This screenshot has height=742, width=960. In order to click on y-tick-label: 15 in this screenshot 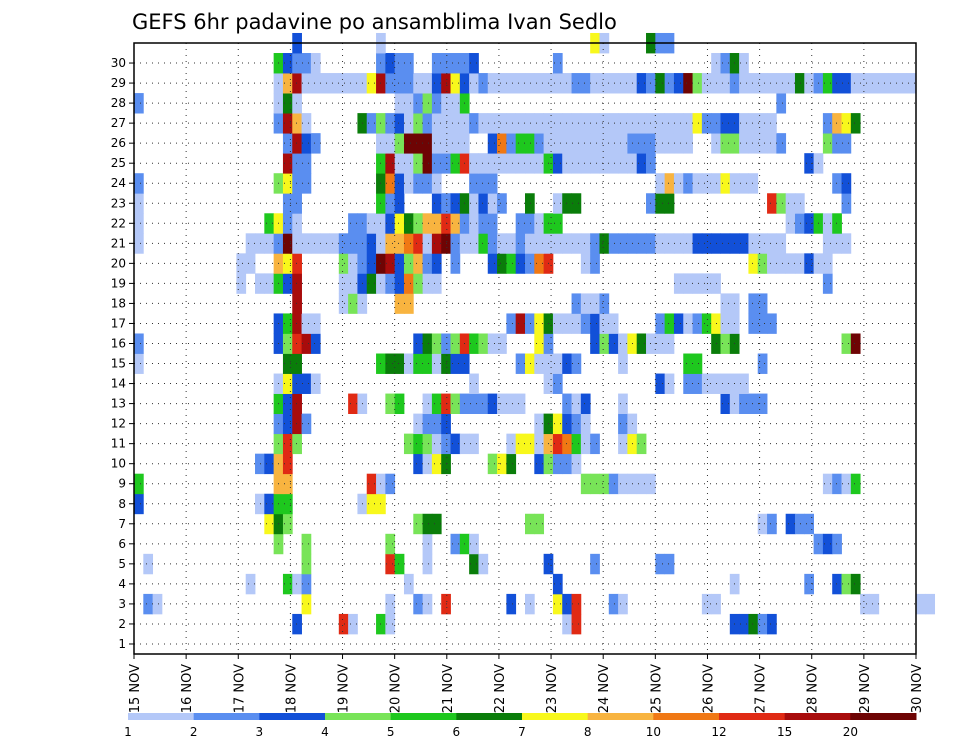, I will do `click(118, 364)`.